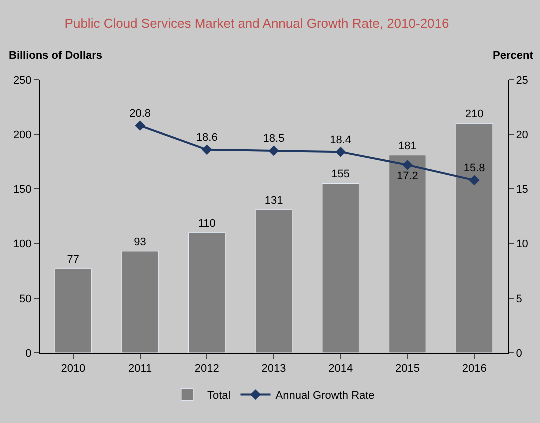  I want to click on data-label: 77, so click(73, 260).